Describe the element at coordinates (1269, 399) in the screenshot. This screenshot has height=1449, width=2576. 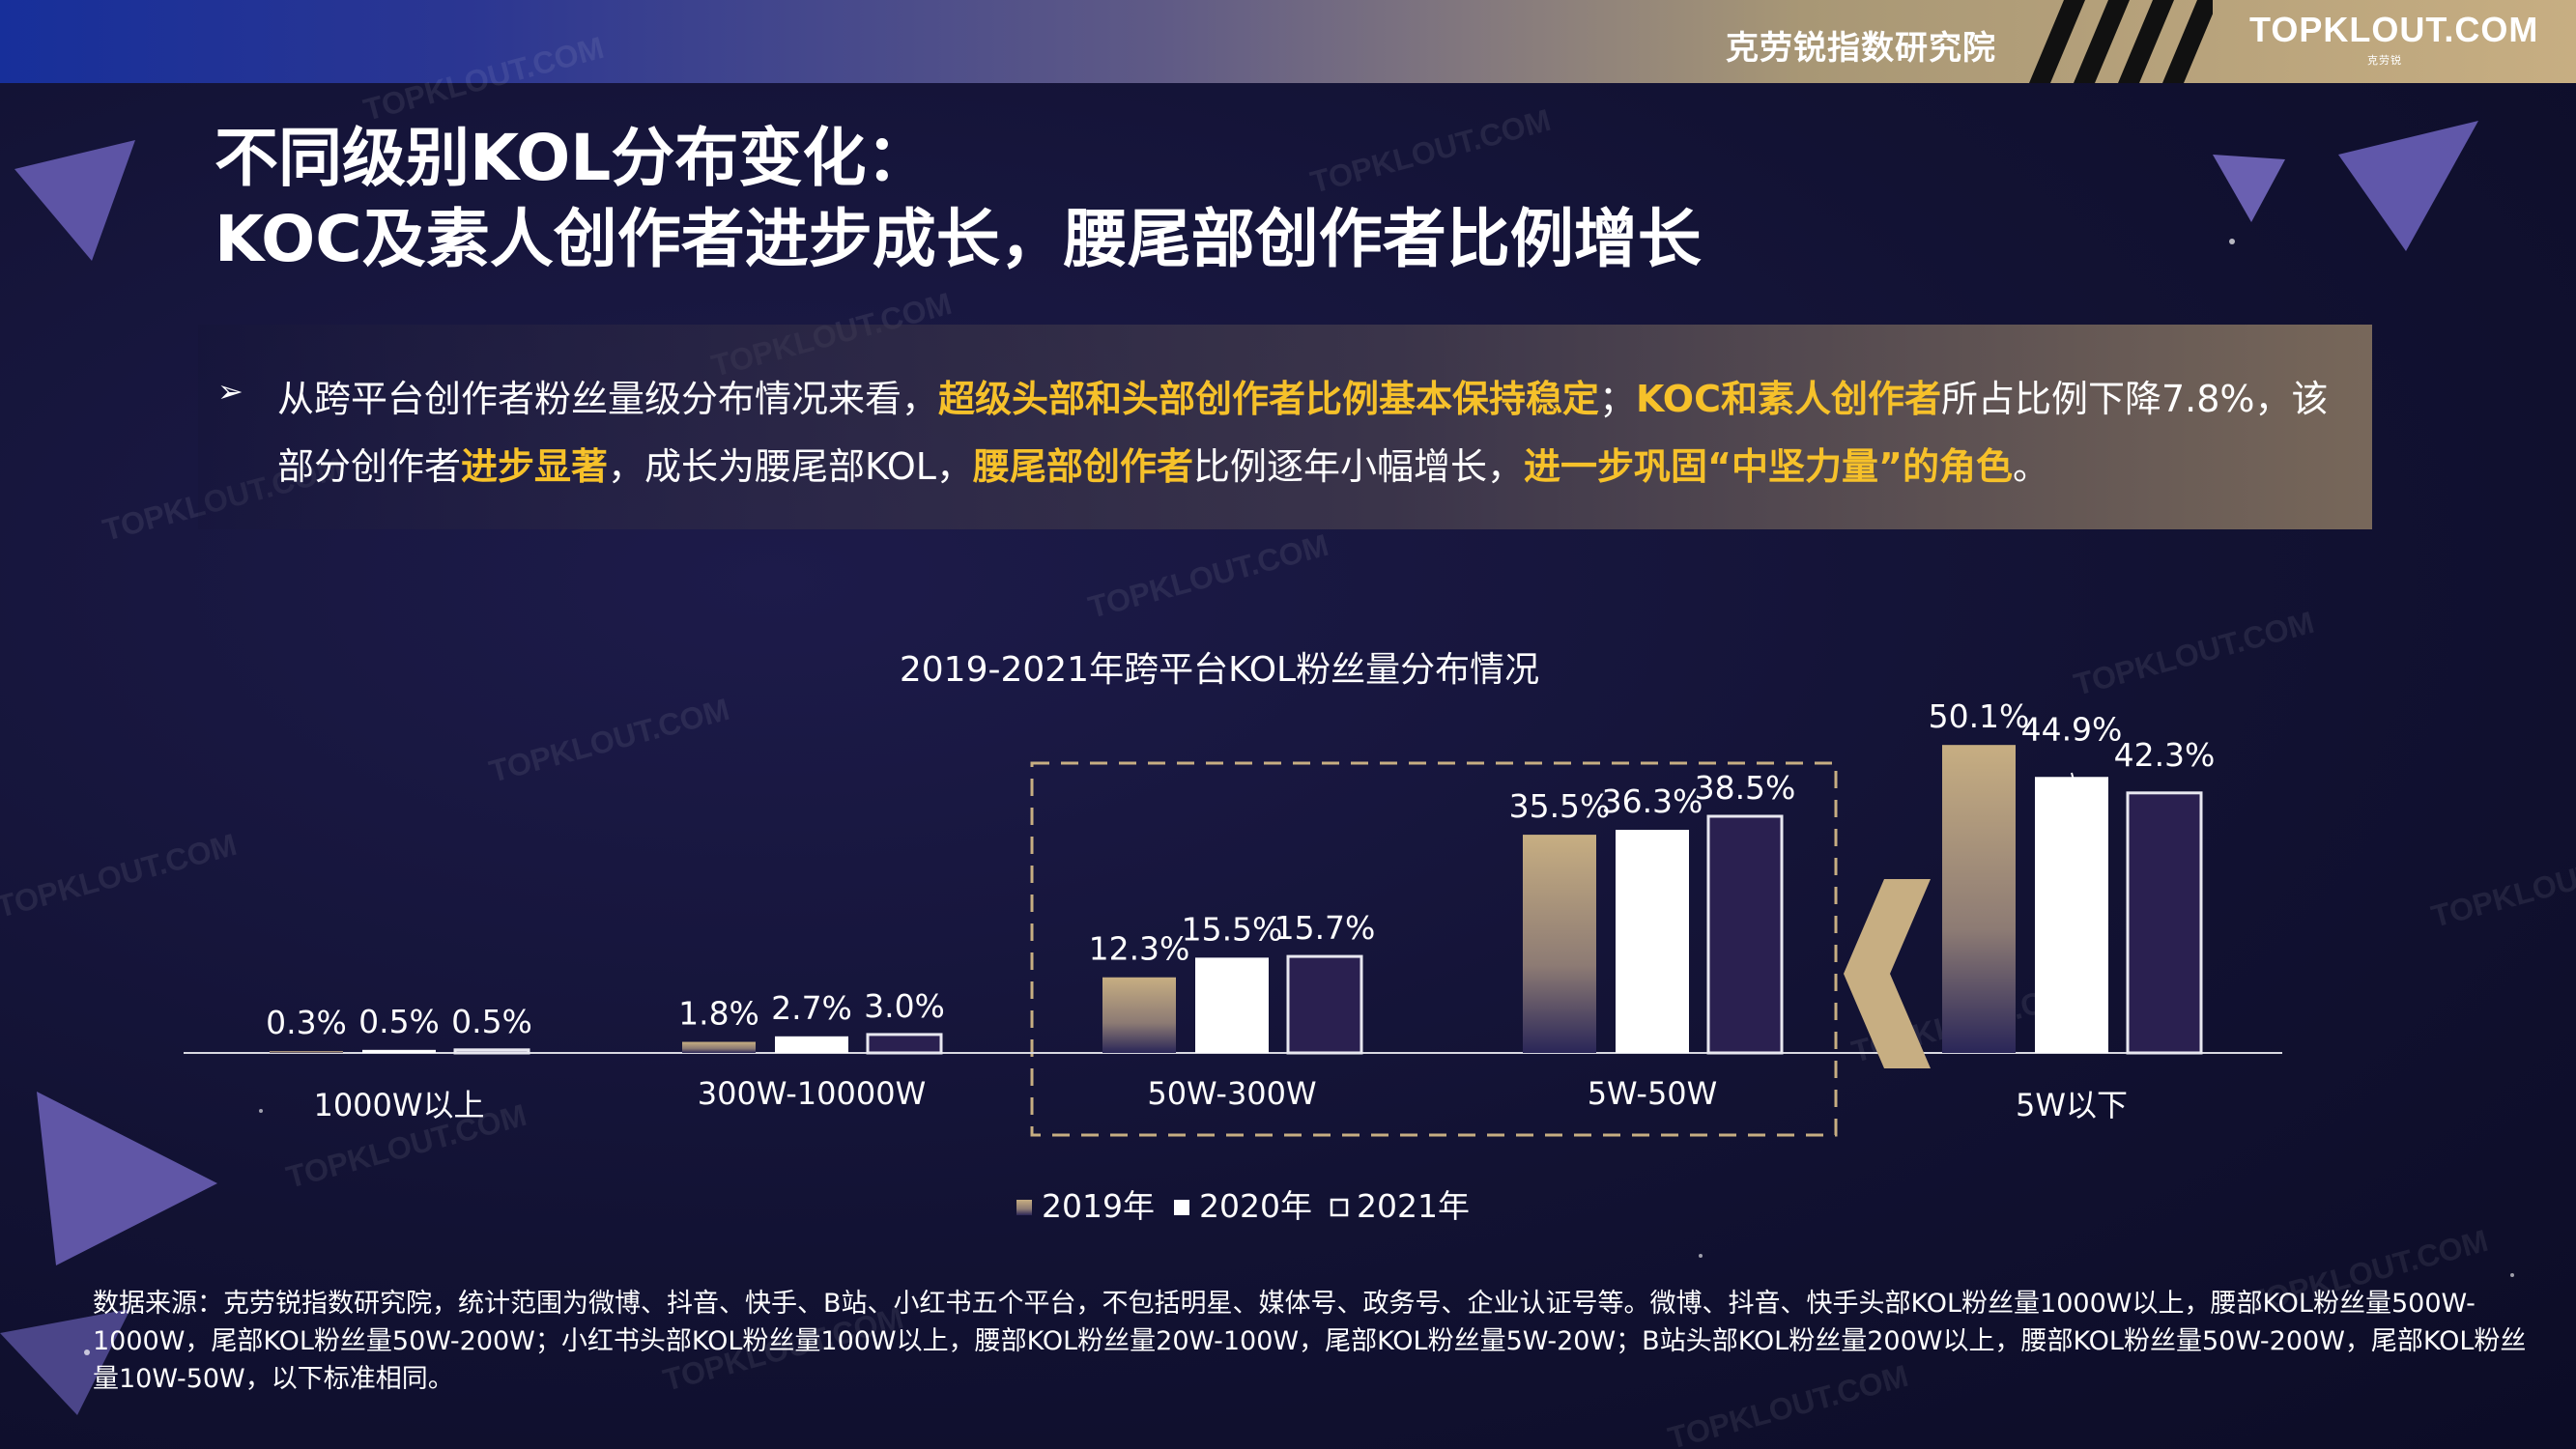
I see `summary-highlight: 超级头部和头部创作者比例基本保持稳定` at that location.